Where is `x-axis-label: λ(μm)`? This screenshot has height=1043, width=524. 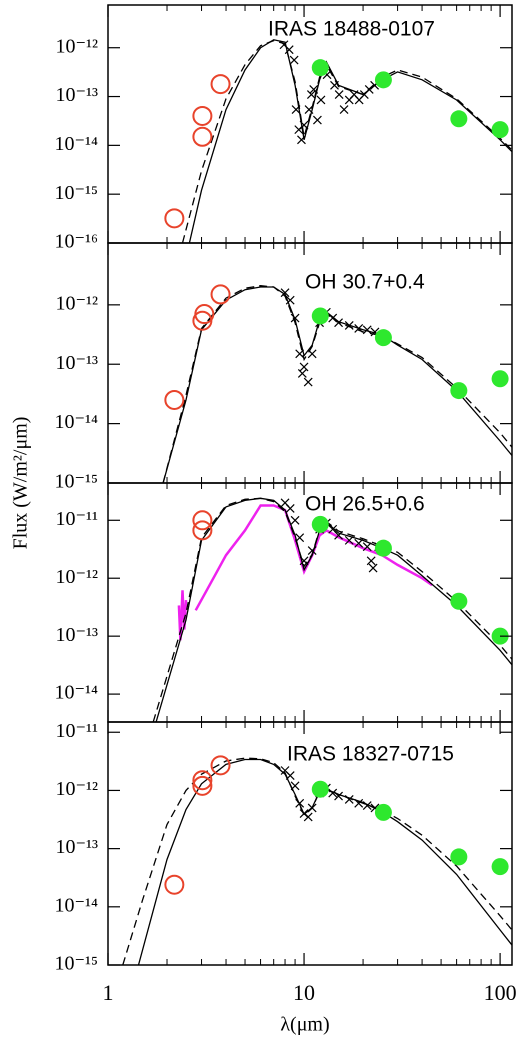 x-axis-label: λ(μm) is located at coordinates (304, 1025).